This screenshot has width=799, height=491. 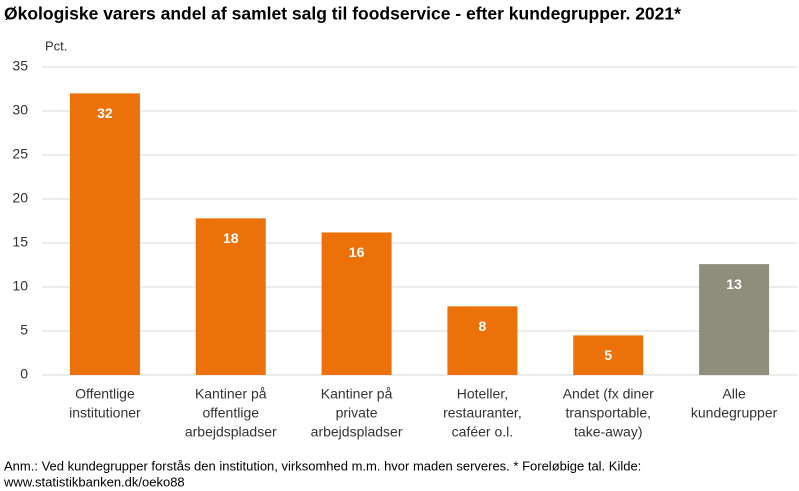 What do you see at coordinates (94, 481) in the screenshot?
I see `note: www.statistikbanken.dk/oeko88` at bounding box center [94, 481].